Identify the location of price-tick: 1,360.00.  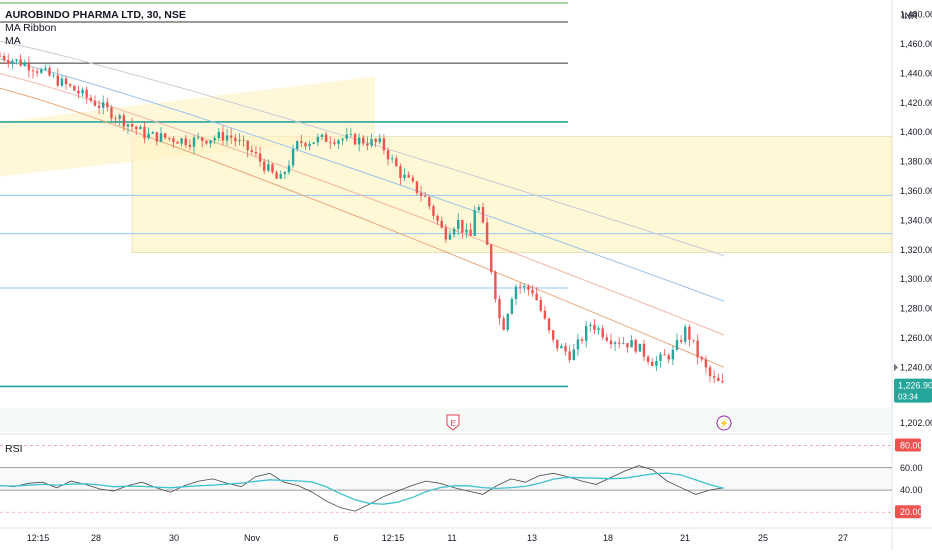
(916, 191).